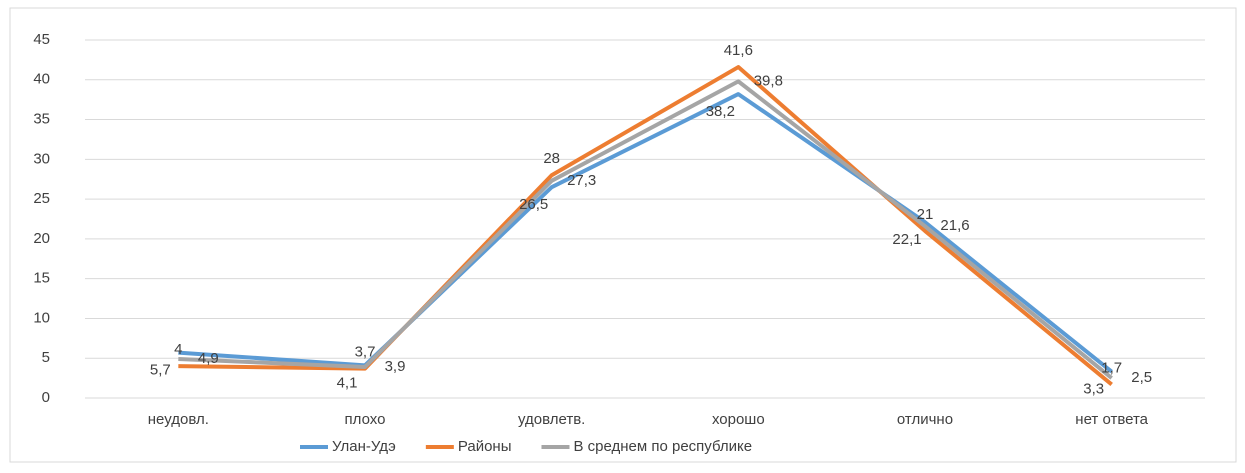 This screenshot has height=473, width=1245. I want to click on y-tick-label: 5, so click(46, 357).